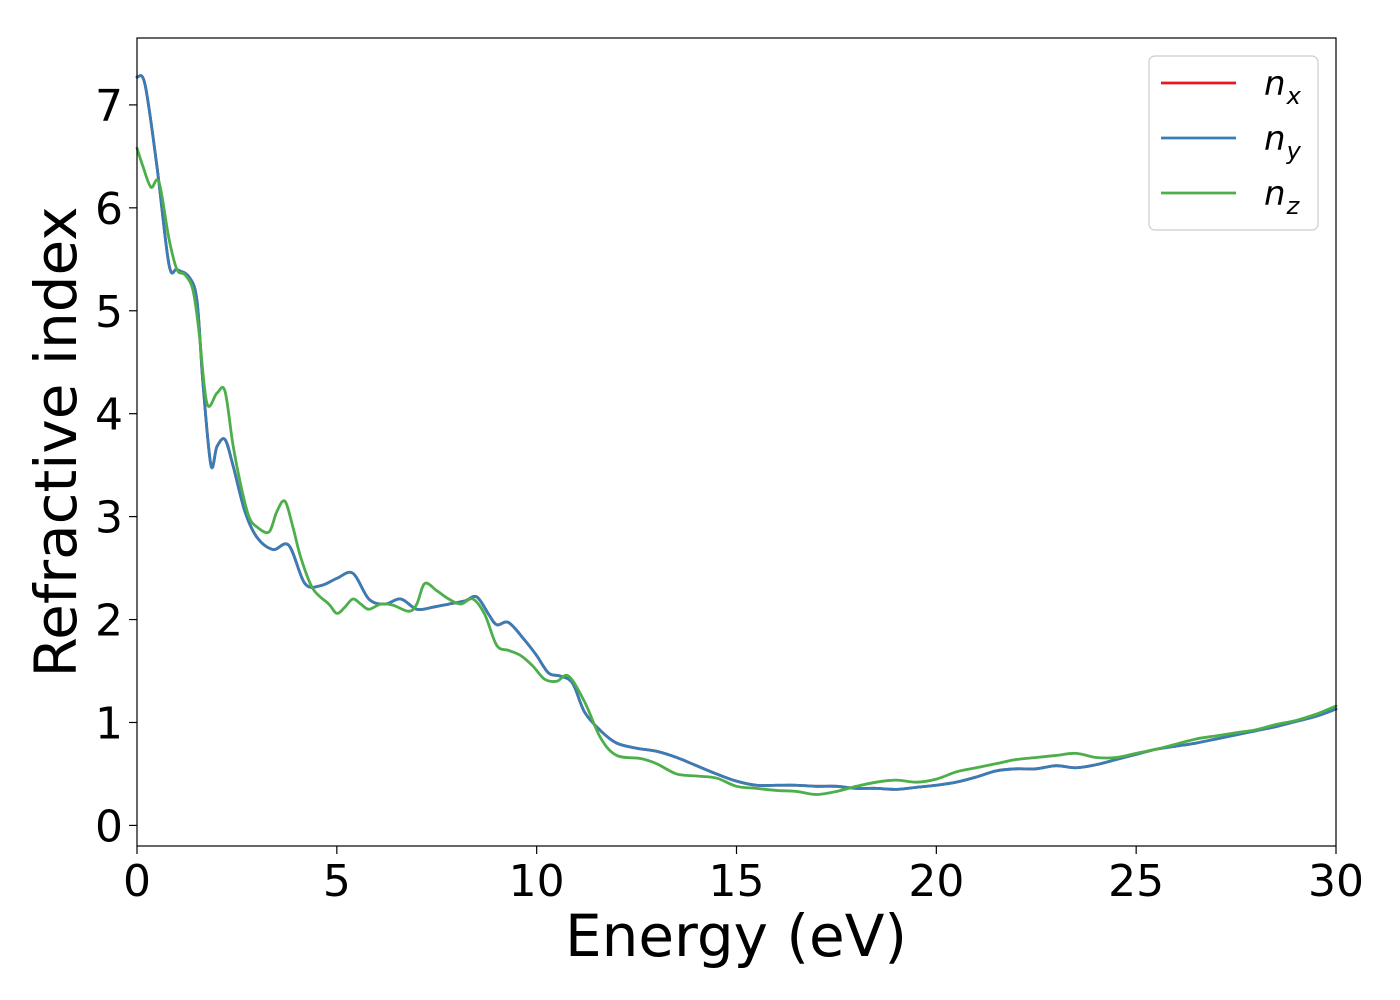 The height and width of the screenshot is (1000, 1400). I want to click on legend-frame, so click(1233, 143).